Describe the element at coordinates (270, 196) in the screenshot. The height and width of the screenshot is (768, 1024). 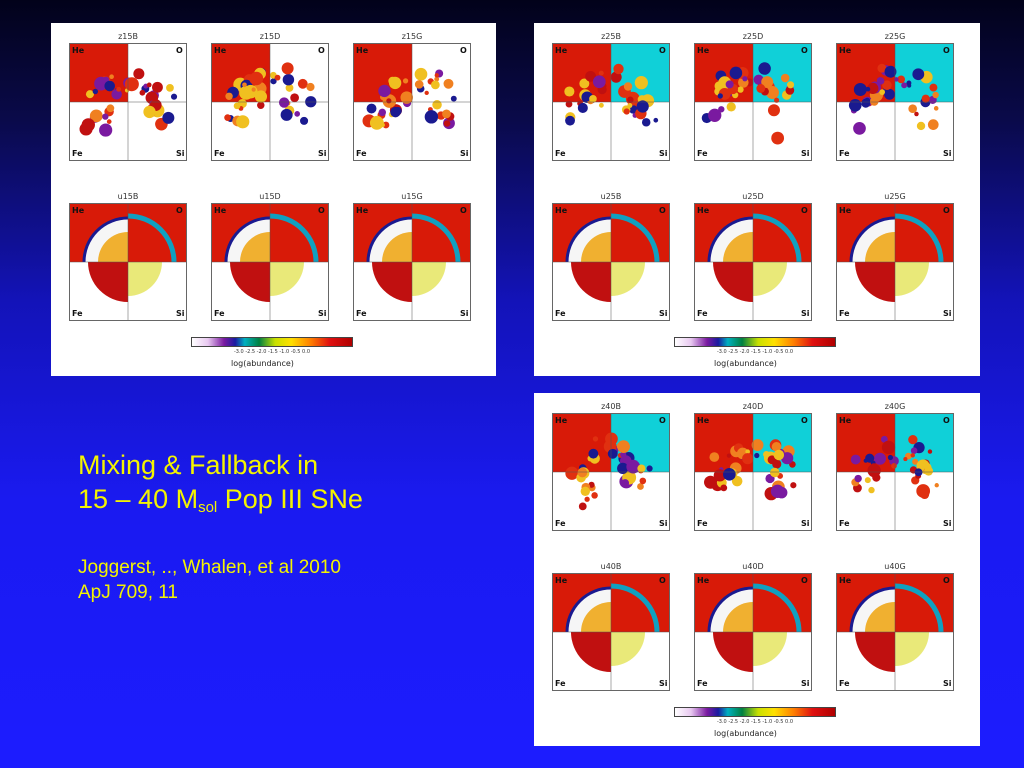
I see `panel-title: u15D` at that location.